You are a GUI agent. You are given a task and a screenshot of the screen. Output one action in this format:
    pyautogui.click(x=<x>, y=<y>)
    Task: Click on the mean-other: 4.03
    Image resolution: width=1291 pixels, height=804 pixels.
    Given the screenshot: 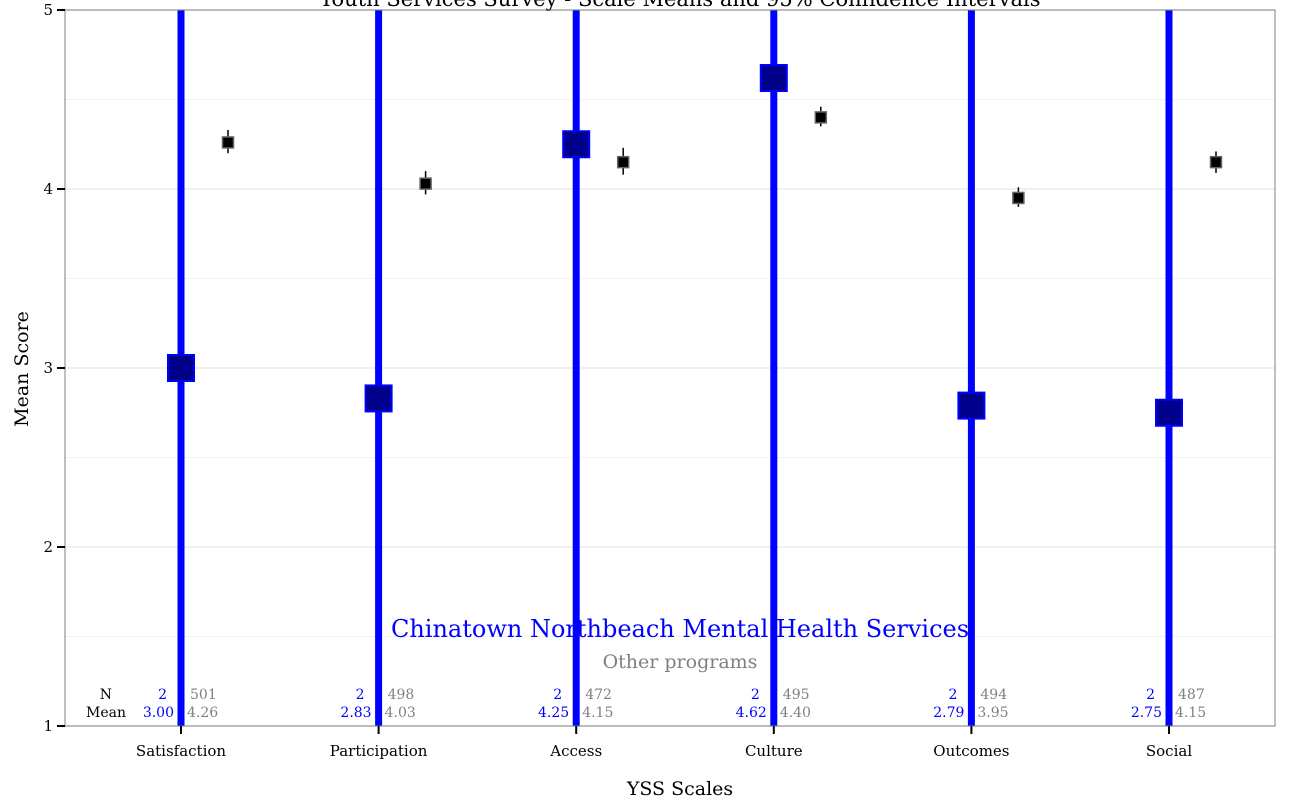 What is the action you would take?
    pyautogui.click(x=400, y=713)
    